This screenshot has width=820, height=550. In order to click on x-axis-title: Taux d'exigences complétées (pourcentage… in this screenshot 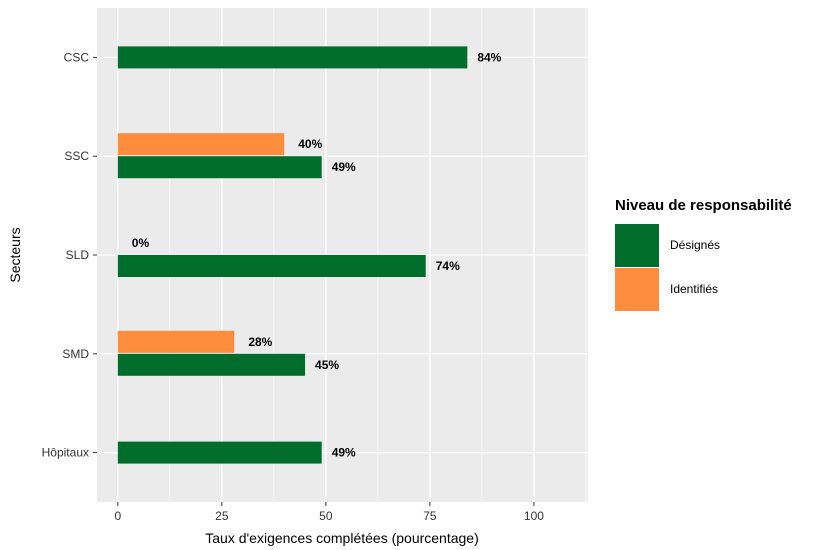, I will do `click(342, 538)`.